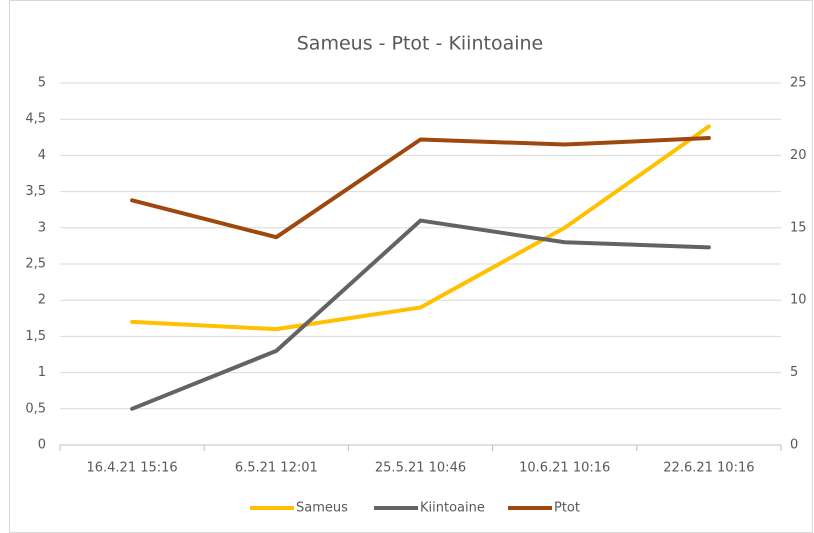 The width and height of the screenshot is (814, 533). I want to click on y-tick-label: 1,5, so click(35, 336).